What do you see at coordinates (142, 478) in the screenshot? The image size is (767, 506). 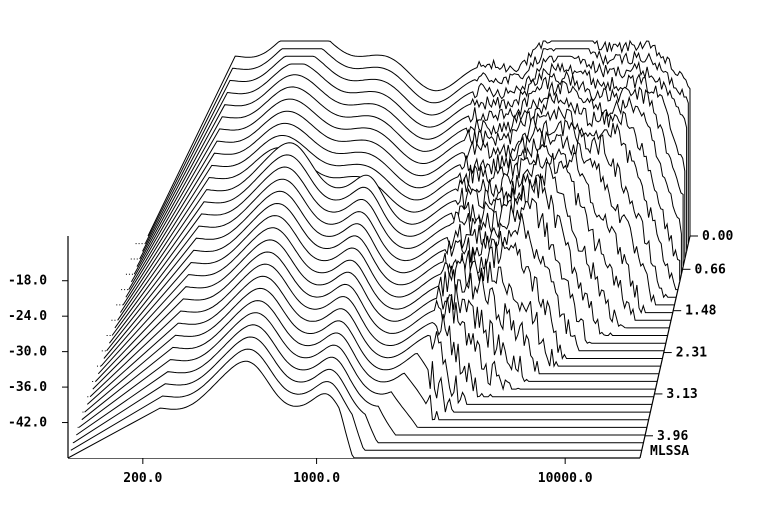 I see `x-tick-label-0: 200.0` at bounding box center [142, 478].